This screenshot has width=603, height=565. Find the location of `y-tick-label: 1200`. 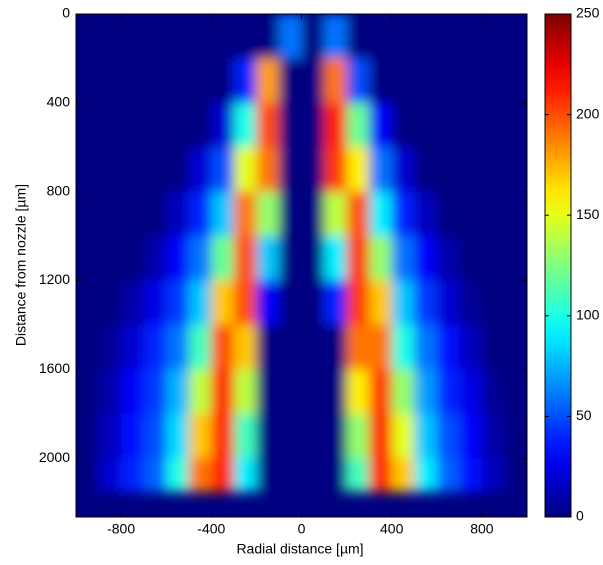

y-tick-label: 1200 is located at coordinates (54, 279).